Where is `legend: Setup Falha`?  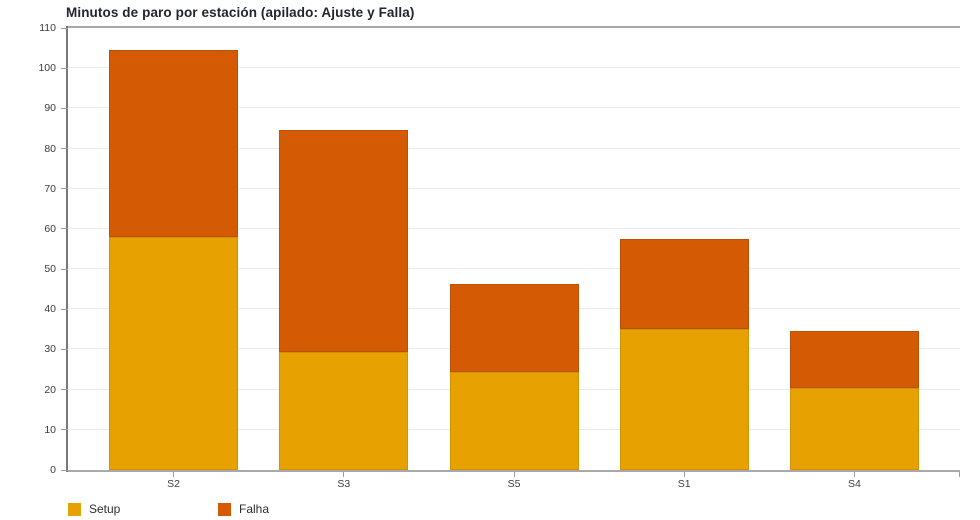
legend: Setup Falha is located at coordinates (218, 509).